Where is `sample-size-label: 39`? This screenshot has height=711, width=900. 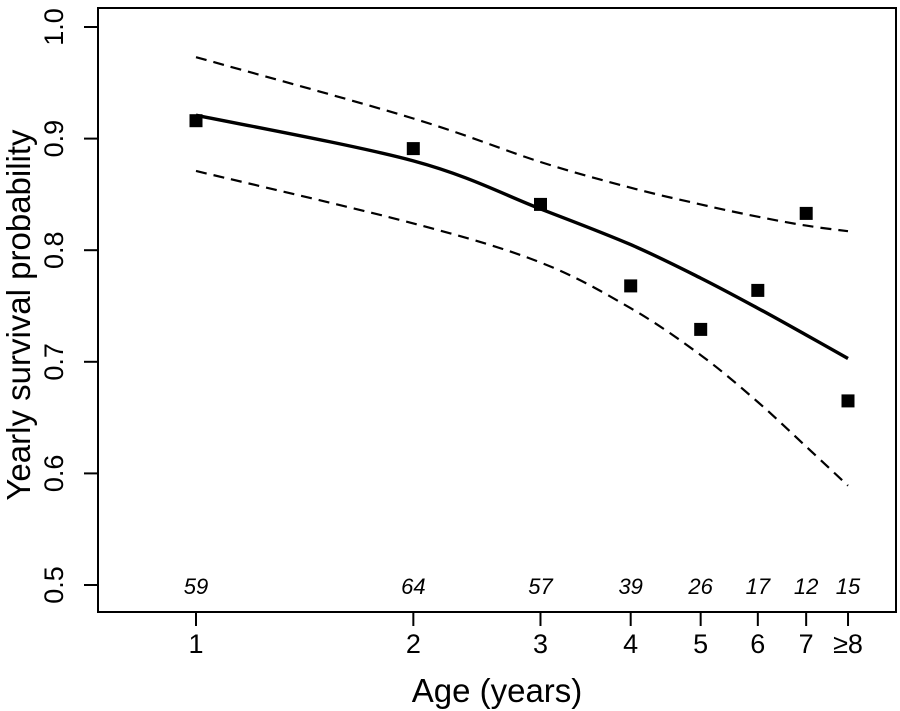
sample-size-label: 39 is located at coordinates (630, 586).